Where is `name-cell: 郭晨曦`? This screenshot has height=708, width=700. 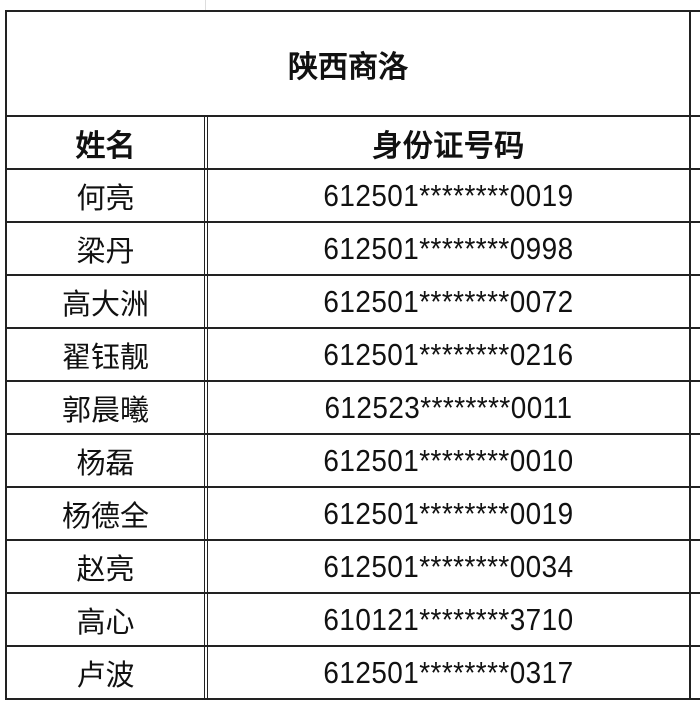 name-cell: 郭晨曦 is located at coordinates (107, 407).